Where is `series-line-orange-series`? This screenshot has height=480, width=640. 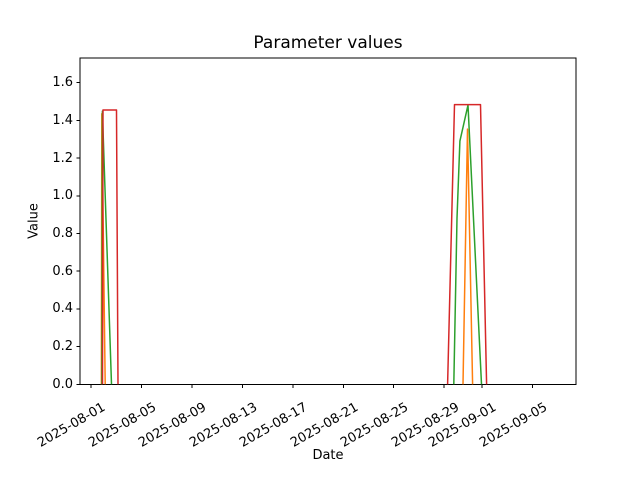
series-line-orange-series is located at coordinates (468, 256).